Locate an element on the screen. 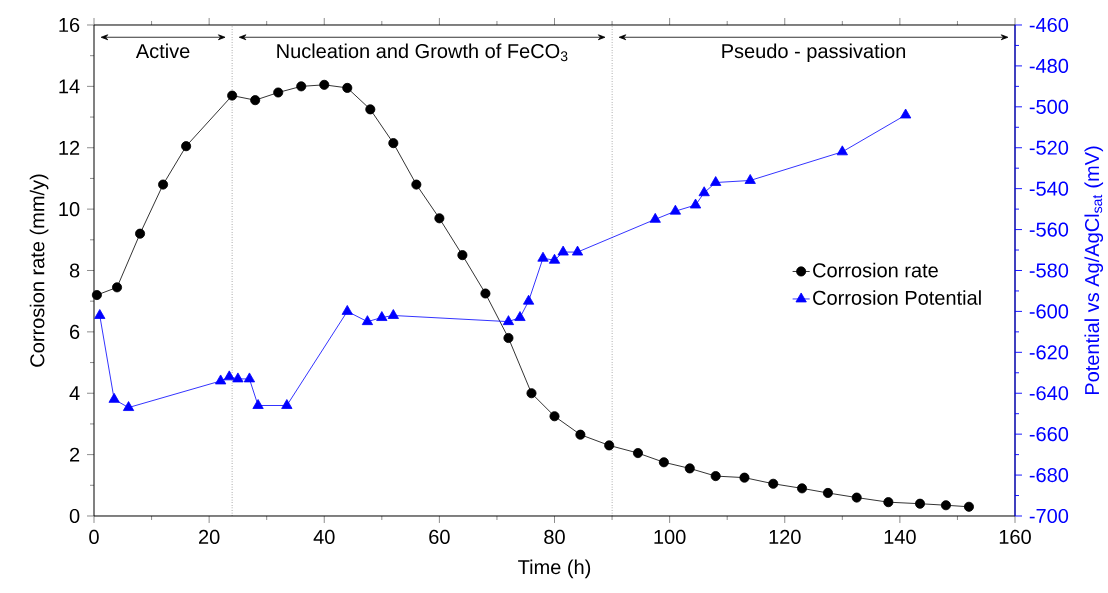 The width and height of the screenshot is (1108, 593). y-tick-label: 6 is located at coordinates (75, 331).